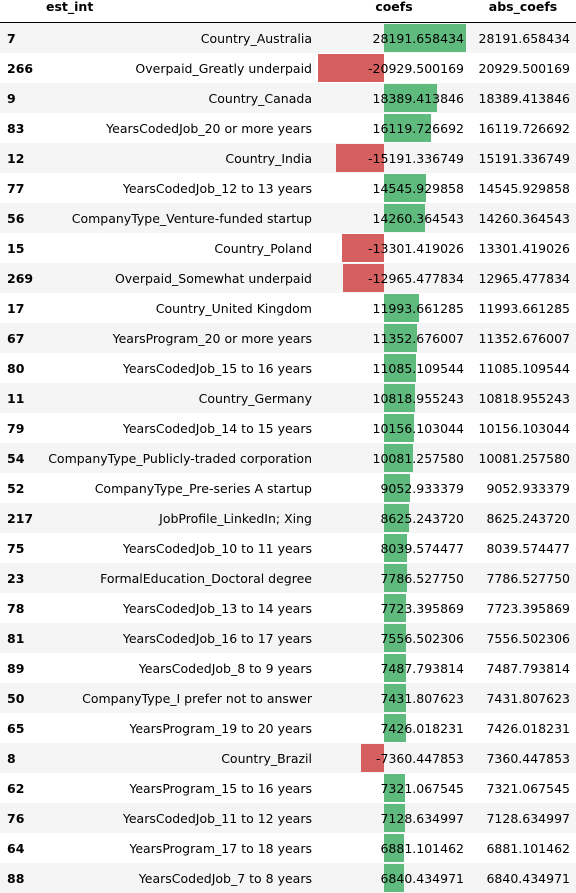  Describe the element at coordinates (180, 788) in the screenshot. I see `row-label: YearsProgram_15 to 16 years` at that location.